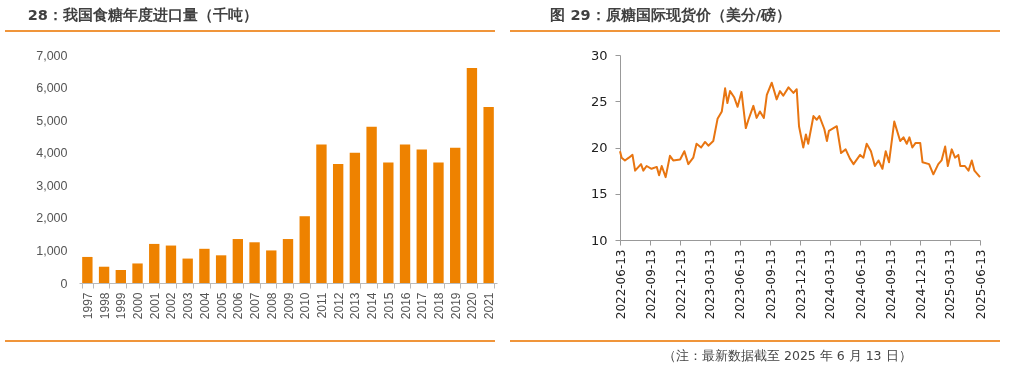 Image resolution: width=1010 pixels, height=372 pixels. Describe the element at coordinates (405, 306) in the screenshot. I see `x-tick-label: 2016` at that location.